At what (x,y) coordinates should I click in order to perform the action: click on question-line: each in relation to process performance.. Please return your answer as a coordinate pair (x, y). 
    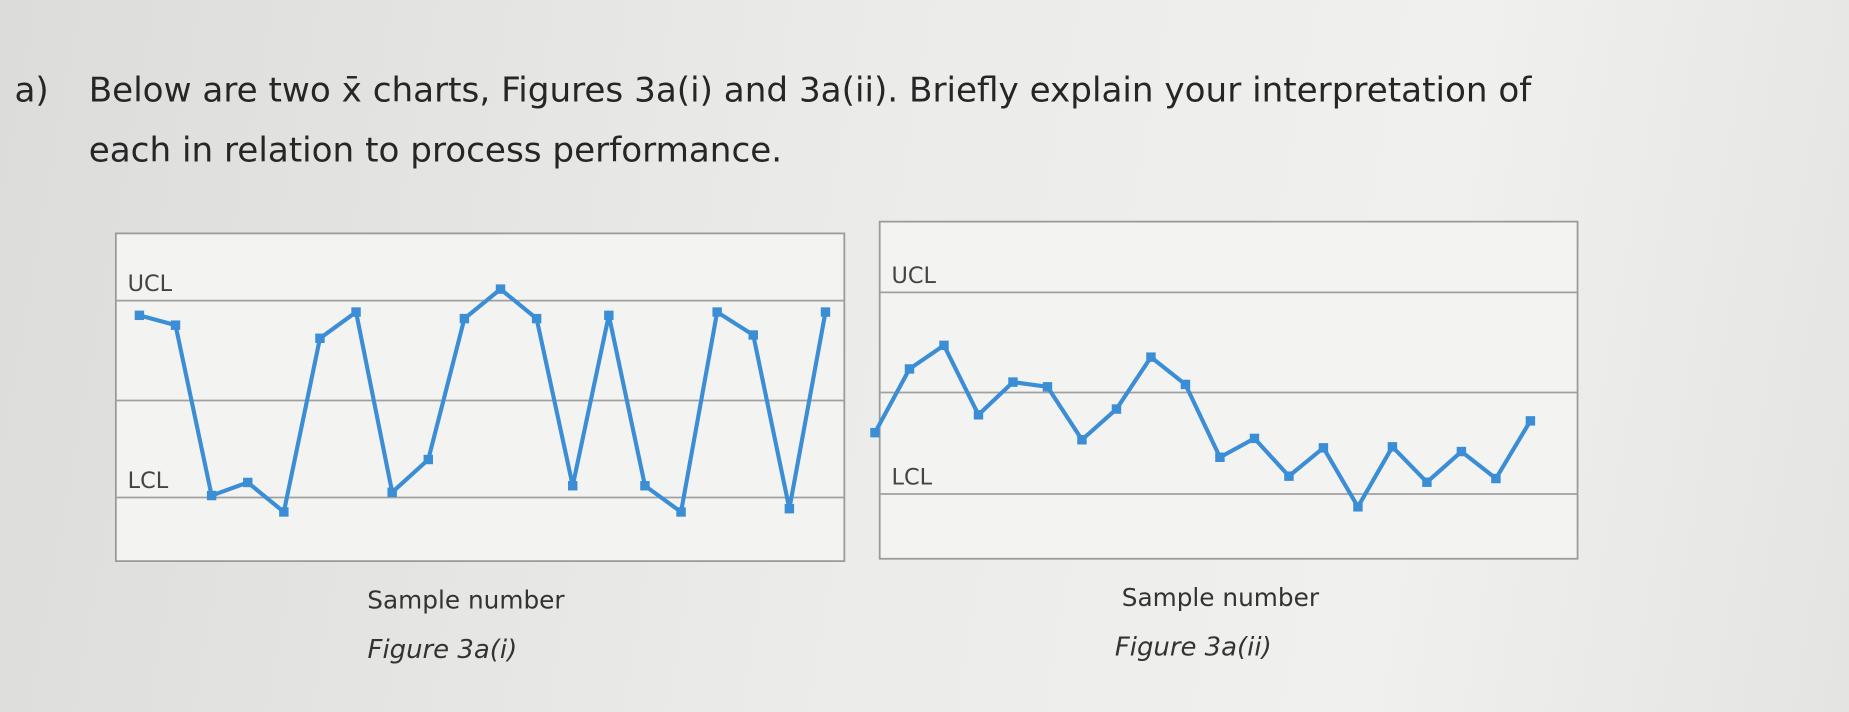
    Looking at the image, I should click on (435, 150).